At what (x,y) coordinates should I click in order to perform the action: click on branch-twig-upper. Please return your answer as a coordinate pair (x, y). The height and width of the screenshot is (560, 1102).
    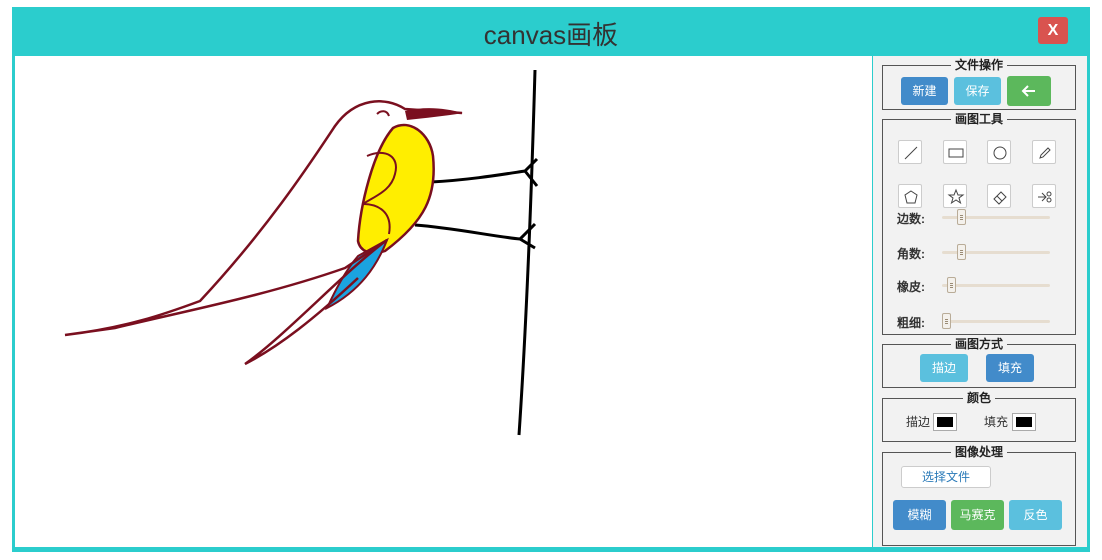
    Looking at the image, I should click on (484, 172).